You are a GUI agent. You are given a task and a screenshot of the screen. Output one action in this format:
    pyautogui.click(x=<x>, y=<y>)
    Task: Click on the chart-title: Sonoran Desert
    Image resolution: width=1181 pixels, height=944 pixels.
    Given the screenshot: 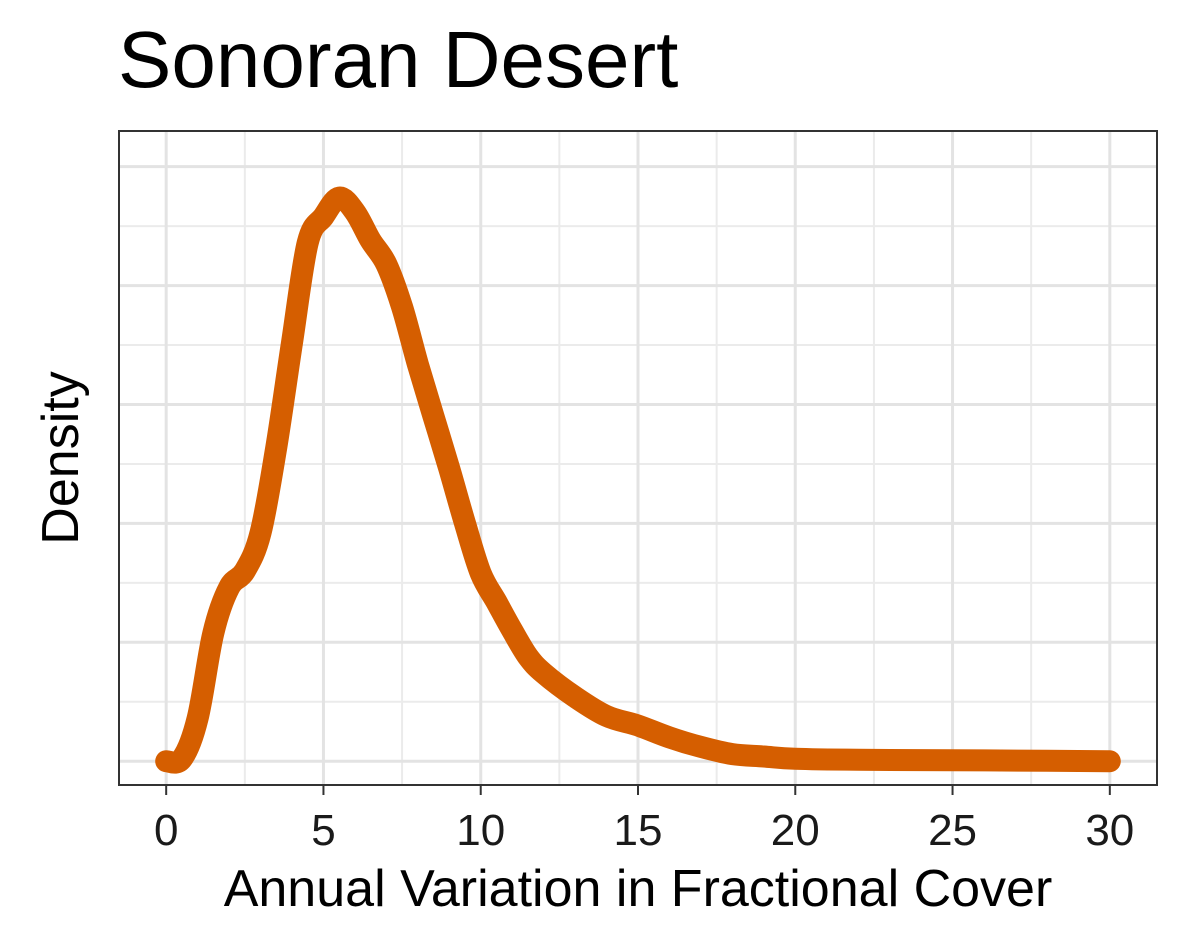 What is the action you would take?
    pyautogui.click(x=398, y=59)
    